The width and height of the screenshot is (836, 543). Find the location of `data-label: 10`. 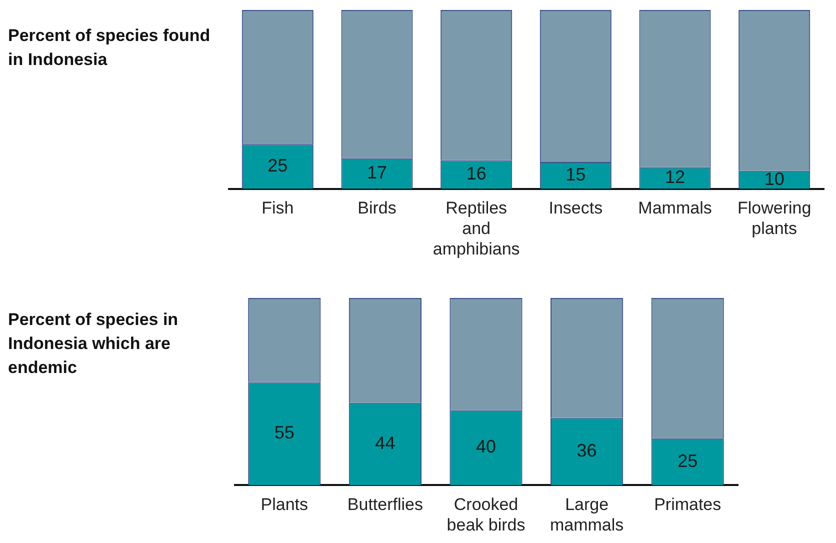

data-label: 10 is located at coordinates (774, 178).